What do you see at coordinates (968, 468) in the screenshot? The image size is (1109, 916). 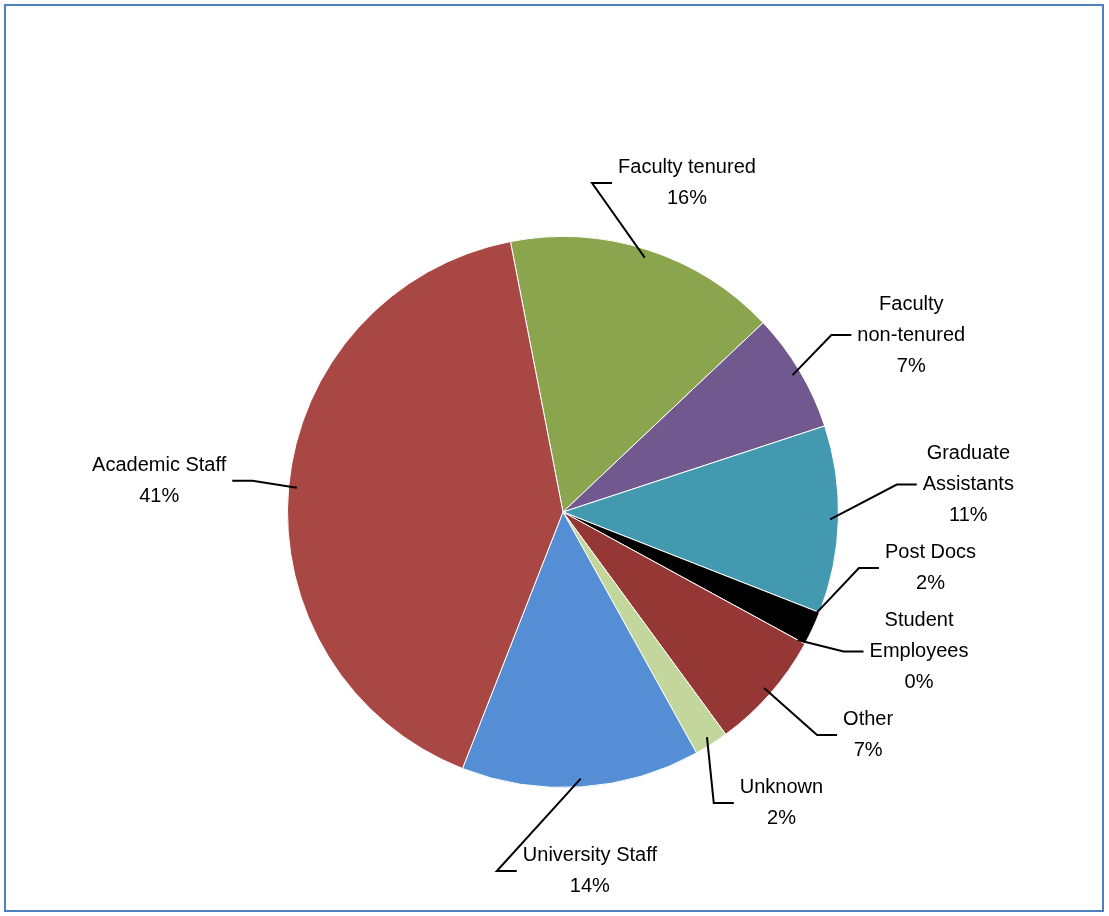 I see `slice-label: Graduate Assistants` at bounding box center [968, 468].